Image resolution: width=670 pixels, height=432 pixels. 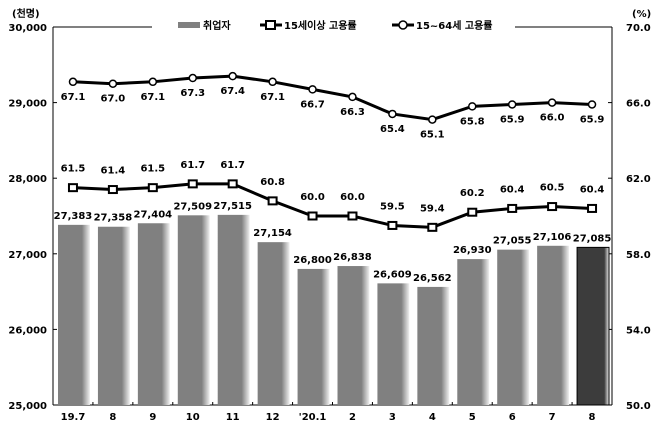 I want to click on x-tick-label: 6, so click(x=512, y=417).